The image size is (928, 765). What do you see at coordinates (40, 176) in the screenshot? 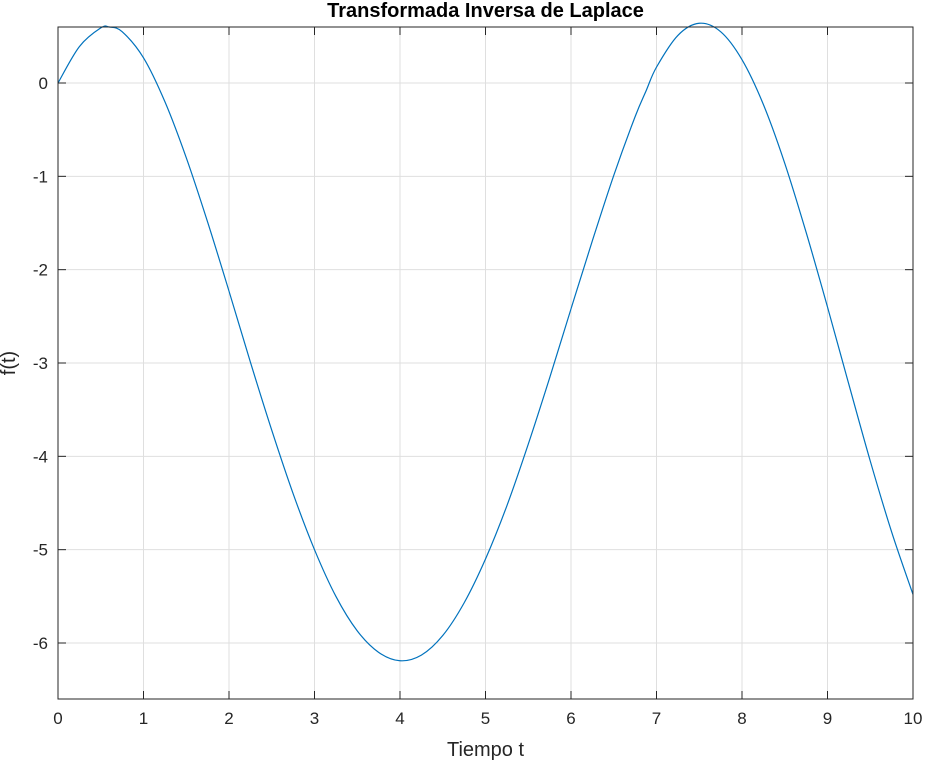
I see `y-tick-label: -1` at bounding box center [40, 176].